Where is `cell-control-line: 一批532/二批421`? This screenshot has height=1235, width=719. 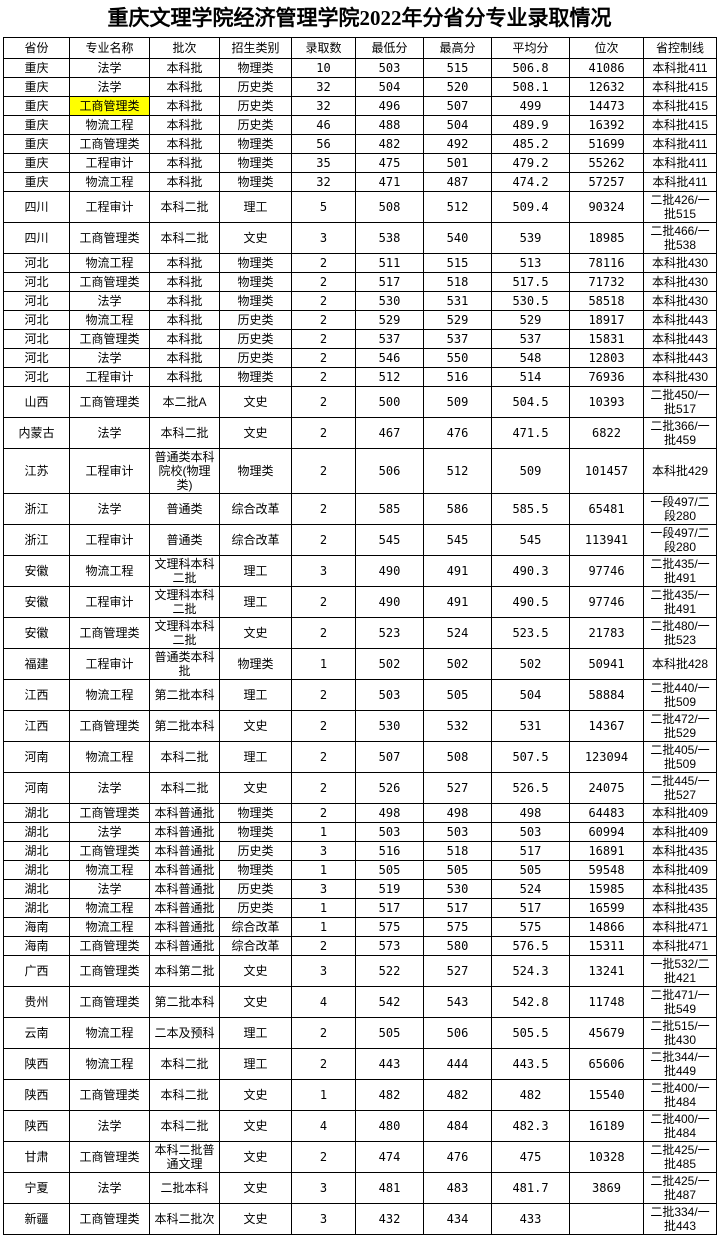
cell-control-line: 一批532/二批421 is located at coordinates (680, 971).